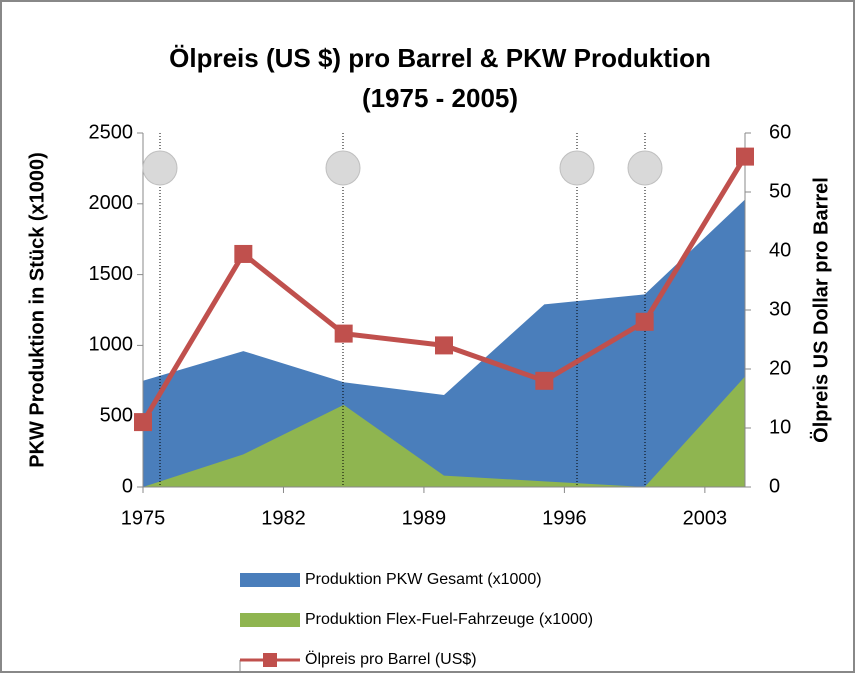  Describe the element at coordinates (820, 310) in the screenshot. I see `y2-axis-label: Ölpreis US Dollar pro Barrel` at that location.